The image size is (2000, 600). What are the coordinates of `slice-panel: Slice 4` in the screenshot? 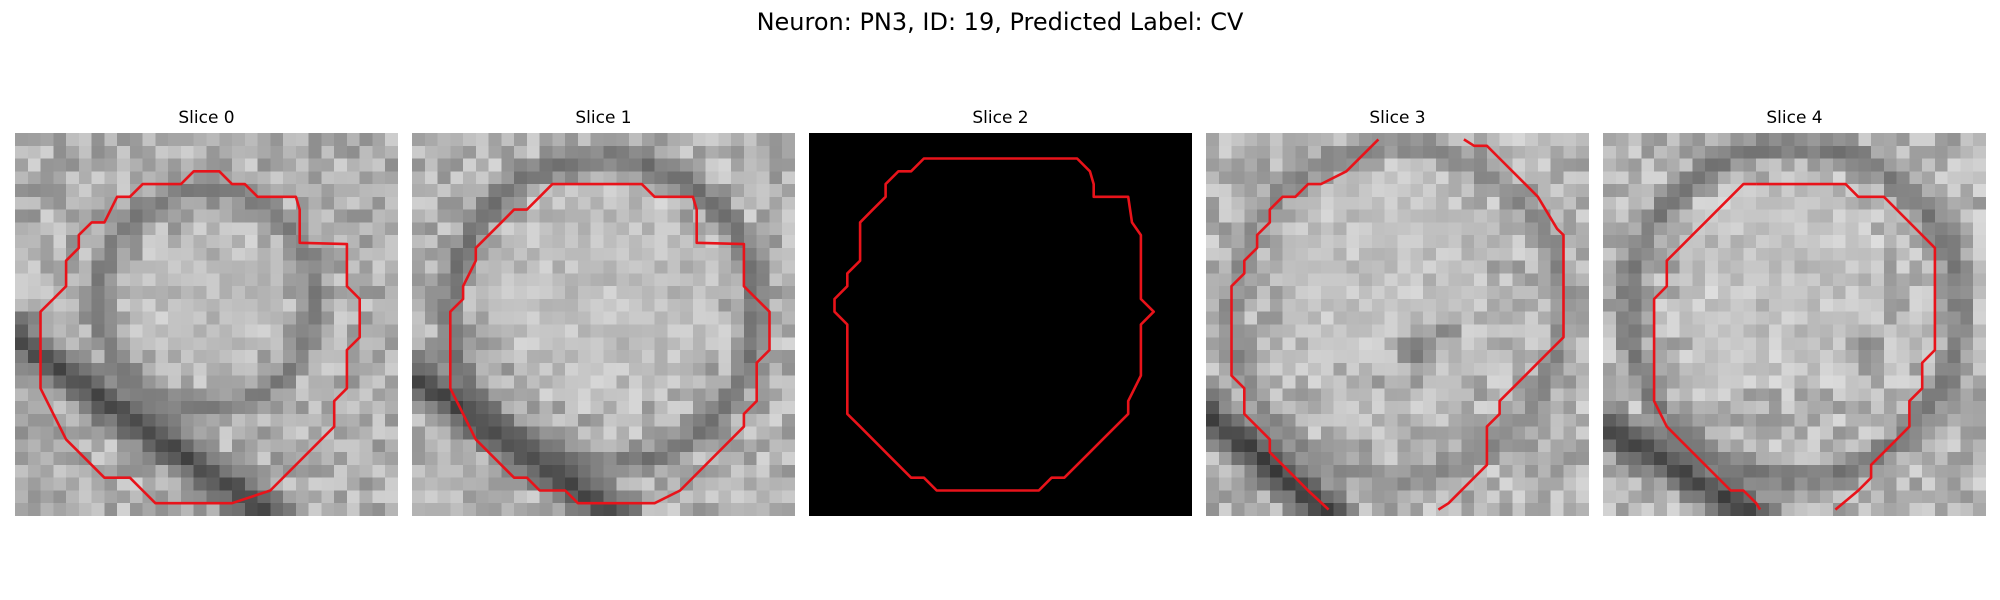 It's located at (1794, 312).